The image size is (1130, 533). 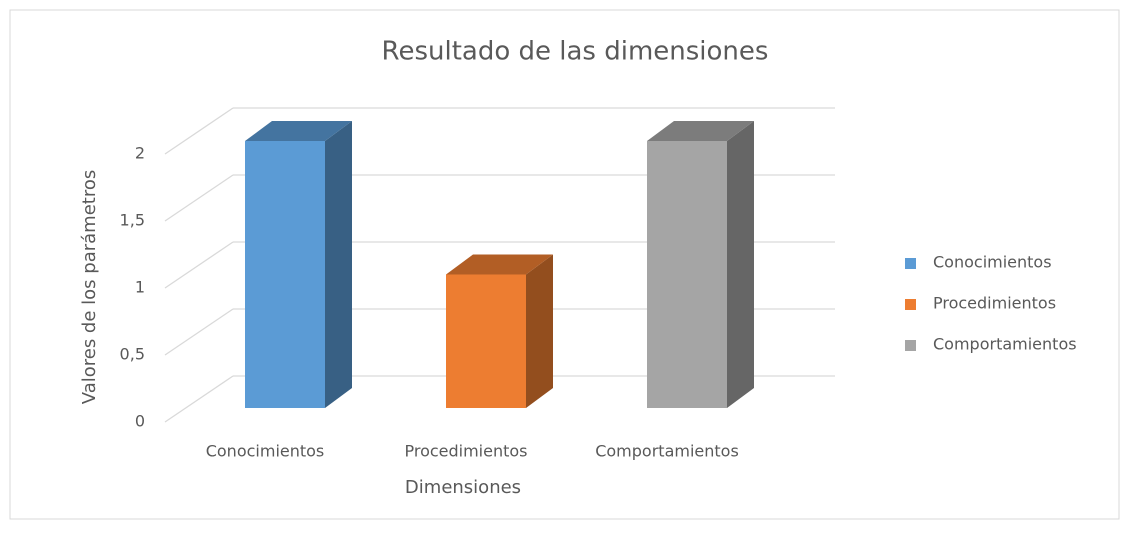 I want to click on y-tick-label: 1,5, so click(x=132, y=220).